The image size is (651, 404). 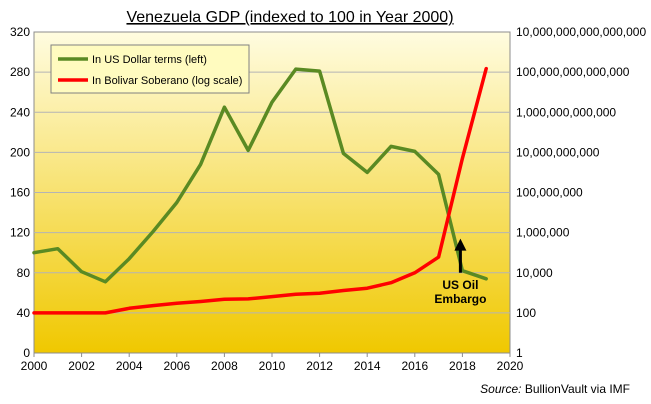 I want to click on right-tick-label: 100,000,000, so click(x=549, y=193).